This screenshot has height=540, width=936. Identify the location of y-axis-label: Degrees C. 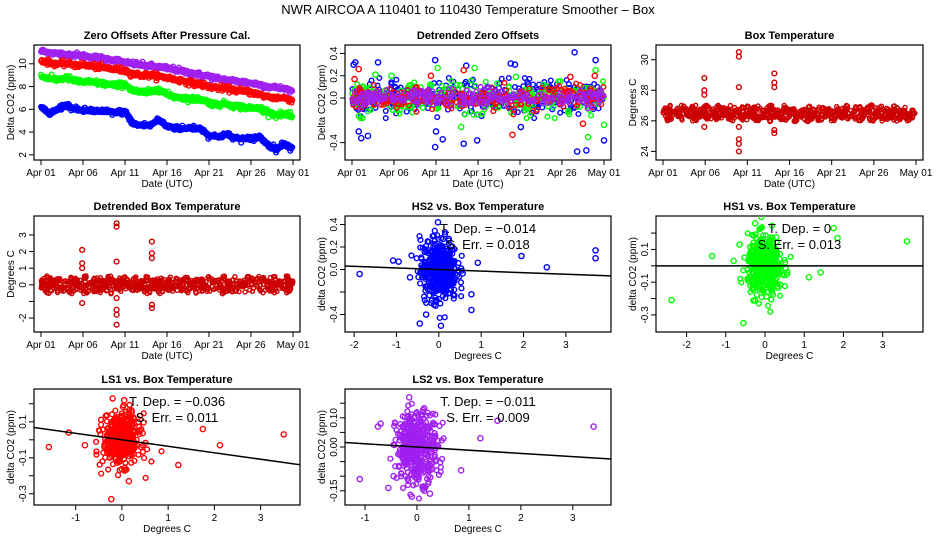
(11, 274).